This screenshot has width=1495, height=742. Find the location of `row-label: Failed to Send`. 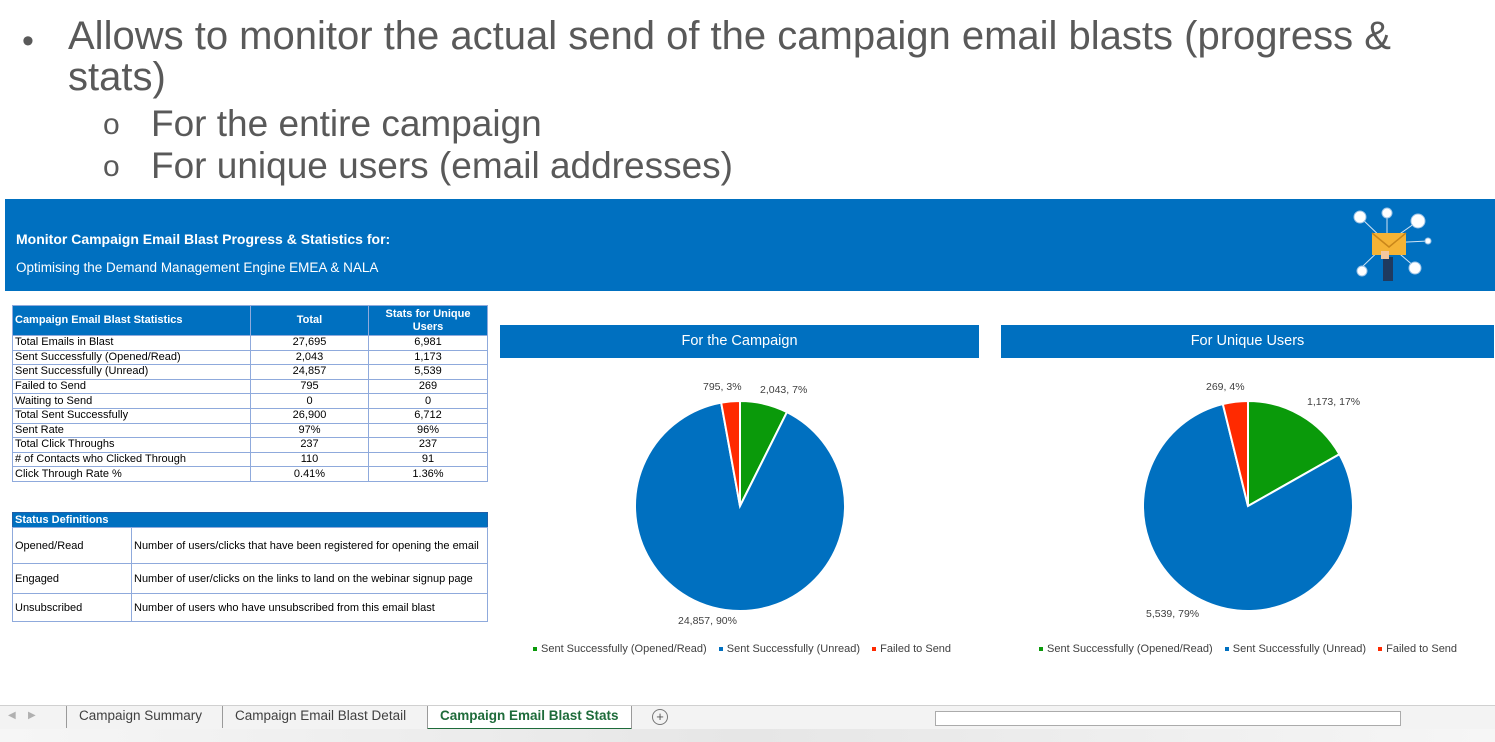

row-label: Failed to Send is located at coordinates (131, 386).